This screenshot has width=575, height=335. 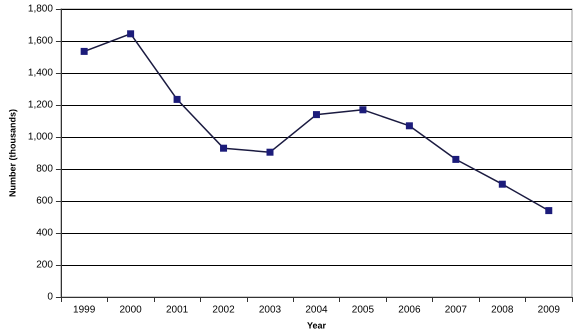 What do you see at coordinates (549, 310) in the screenshot?
I see `x-tick-label: 2009` at bounding box center [549, 310].